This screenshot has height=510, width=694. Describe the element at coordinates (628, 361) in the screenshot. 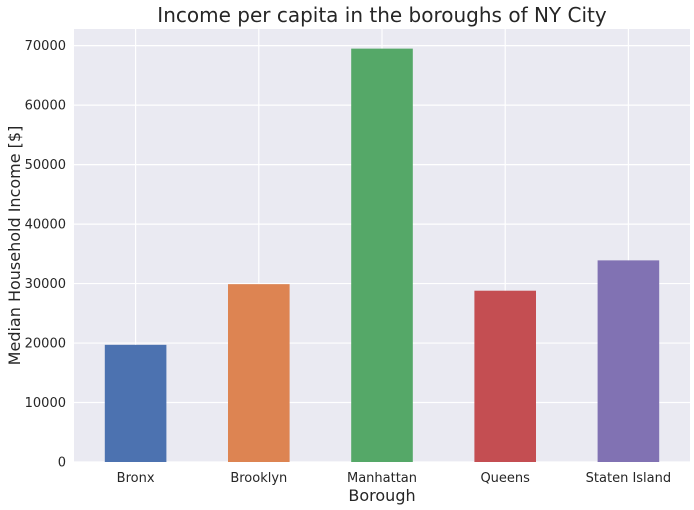

I see `bar-staten-island` at that location.